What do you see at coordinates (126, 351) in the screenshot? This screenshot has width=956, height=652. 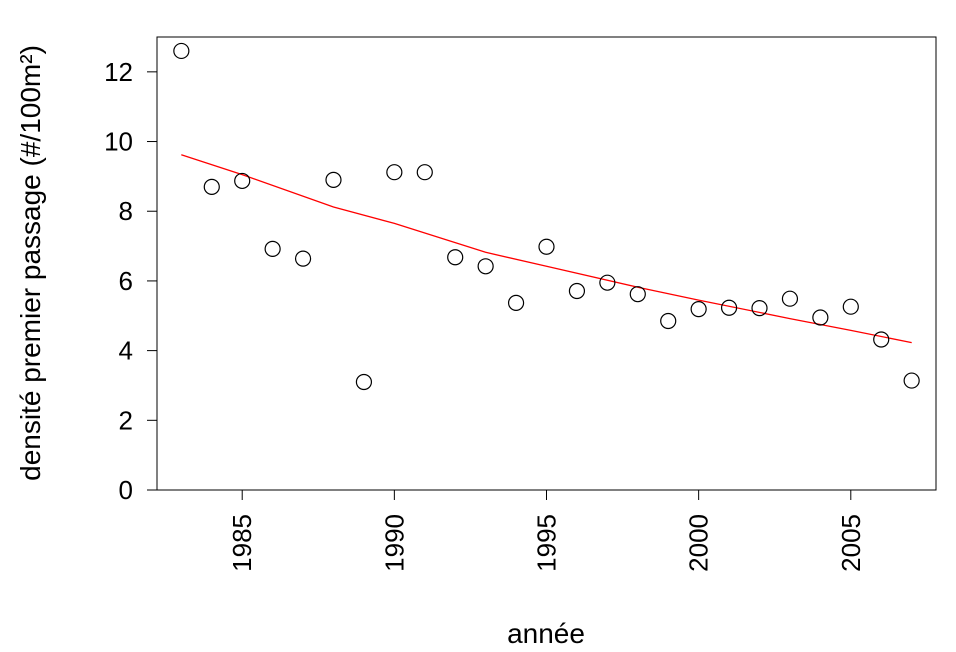 I see `y-tick-label: 4` at bounding box center [126, 351].